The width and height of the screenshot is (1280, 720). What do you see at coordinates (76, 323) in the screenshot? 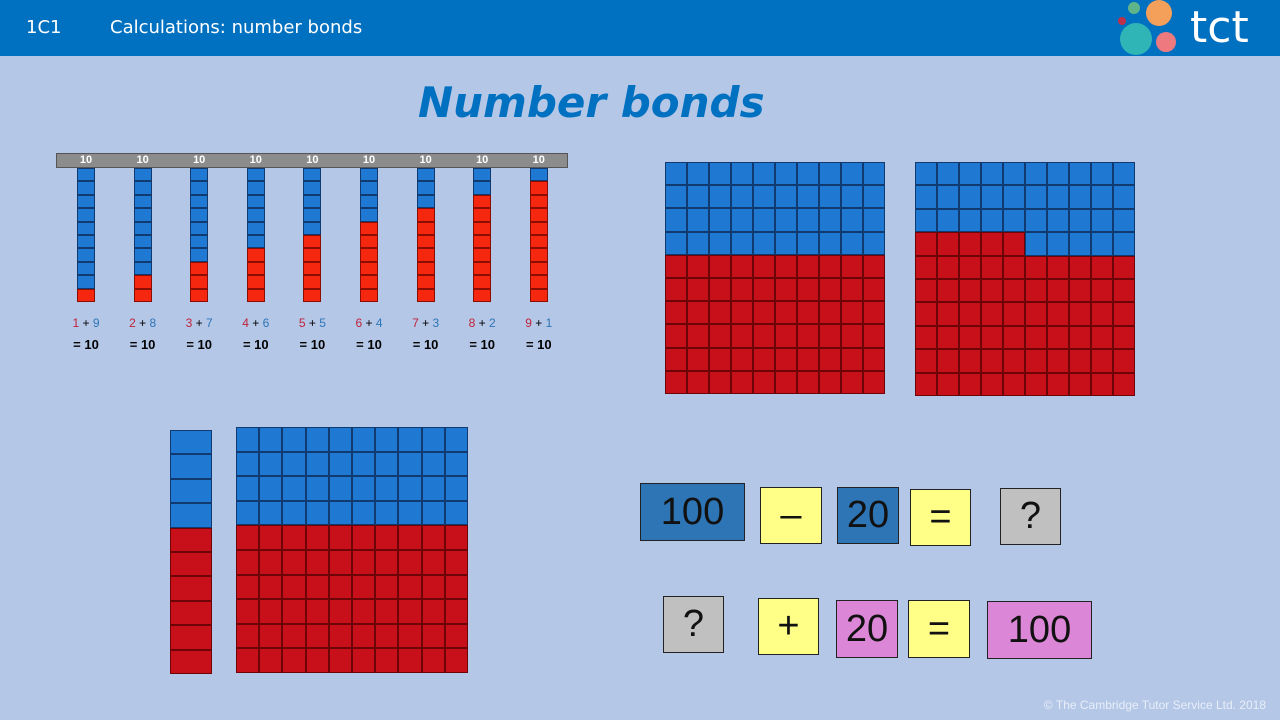
I see `bond-part: 1` at bounding box center [76, 323].